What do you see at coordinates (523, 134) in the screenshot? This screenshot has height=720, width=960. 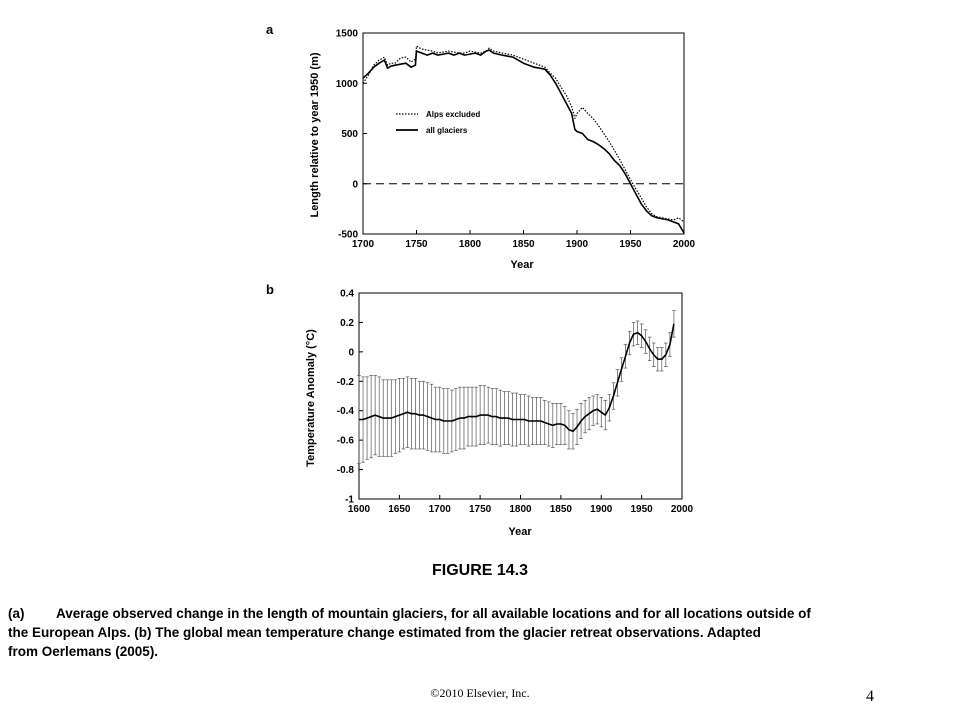 I see `series-line-alps-excluded` at bounding box center [523, 134].